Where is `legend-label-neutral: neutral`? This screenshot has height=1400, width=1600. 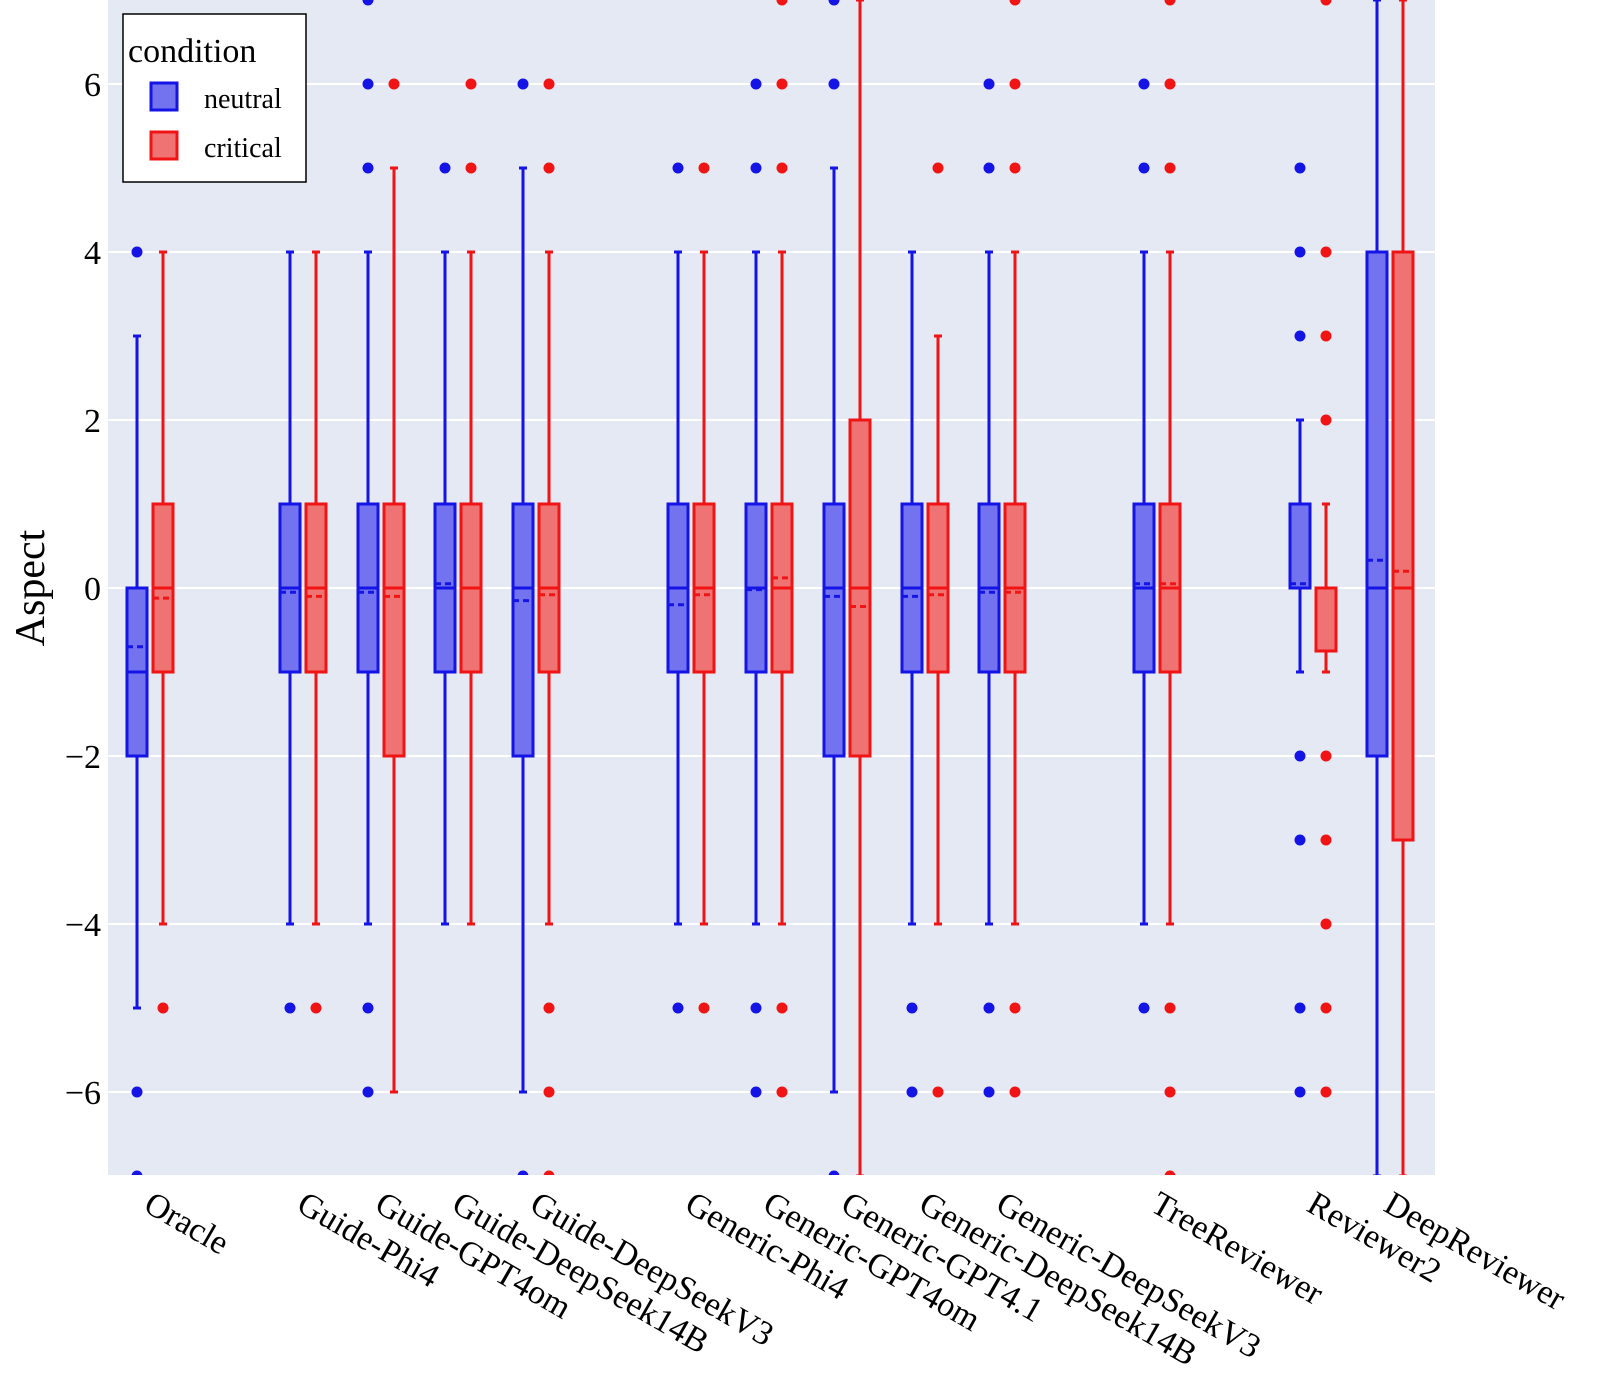 legend-label-neutral: neutral is located at coordinates (243, 99).